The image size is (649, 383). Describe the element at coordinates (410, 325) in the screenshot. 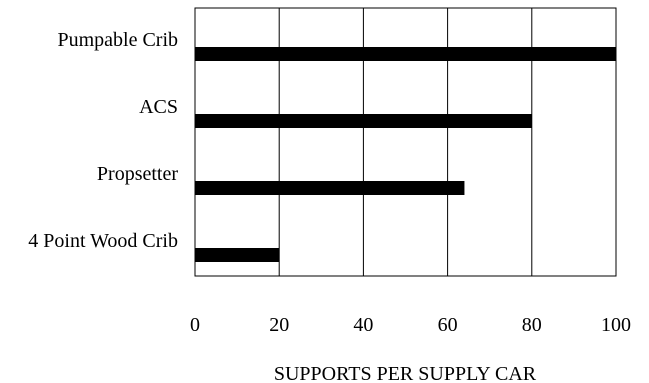

I see `x-tick-labels: 0 20 40 60 80 100` at that location.